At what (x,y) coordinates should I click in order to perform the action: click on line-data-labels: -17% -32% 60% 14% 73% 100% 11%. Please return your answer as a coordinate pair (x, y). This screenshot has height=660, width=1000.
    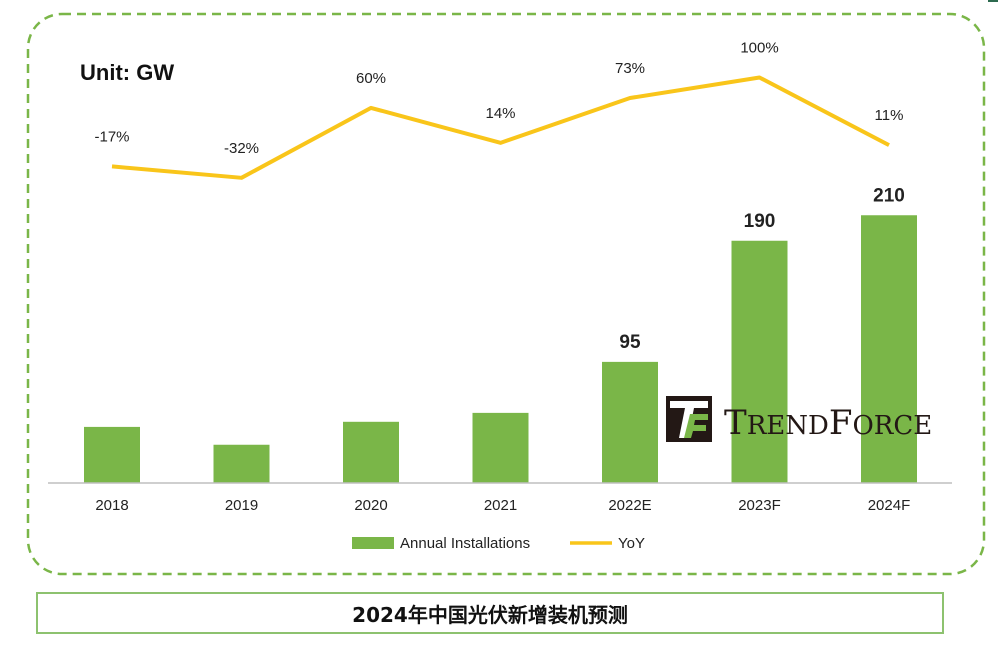
    Looking at the image, I should click on (498, 98).